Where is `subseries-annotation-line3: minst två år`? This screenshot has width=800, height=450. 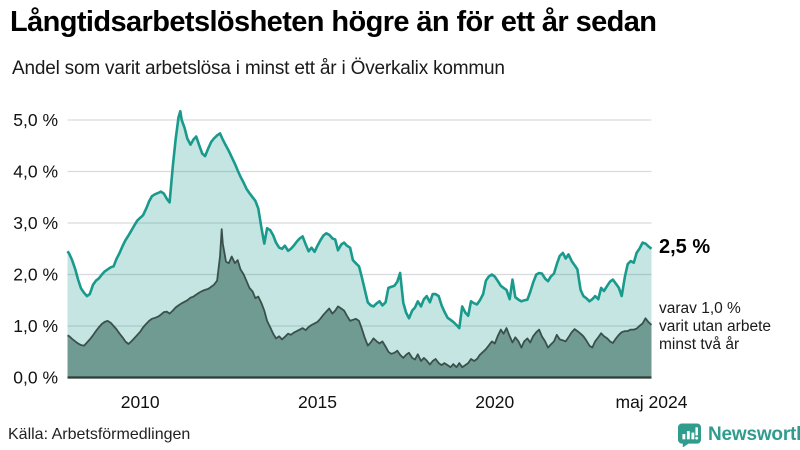
subseries-annotation-line3: minst två år is located at coordinates (699, 344).